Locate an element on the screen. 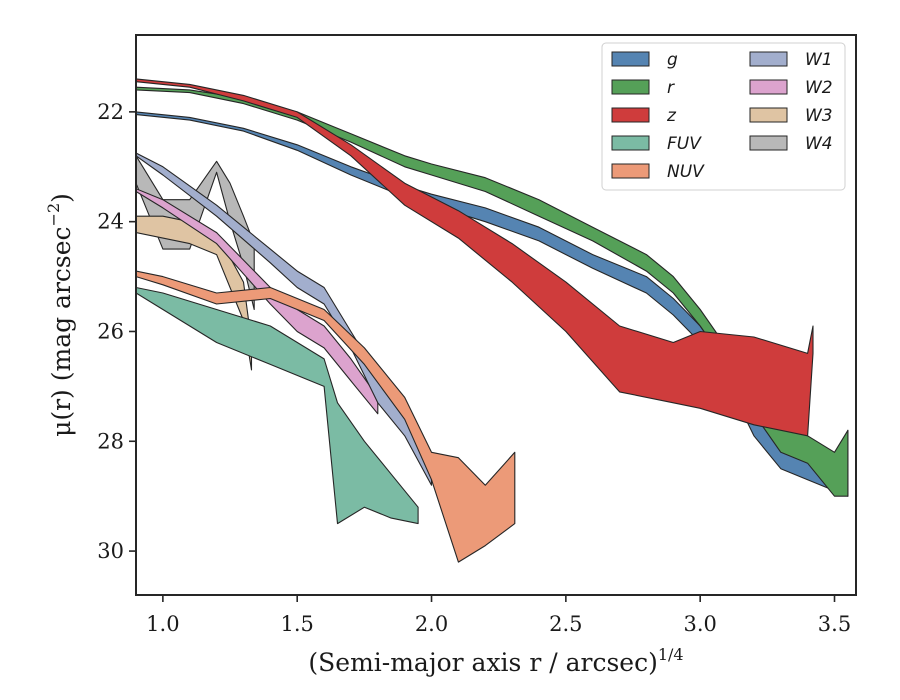 This screenshot has height=700, width=900. legend-label-fuv: FUV is located at coordinates (684, 144).